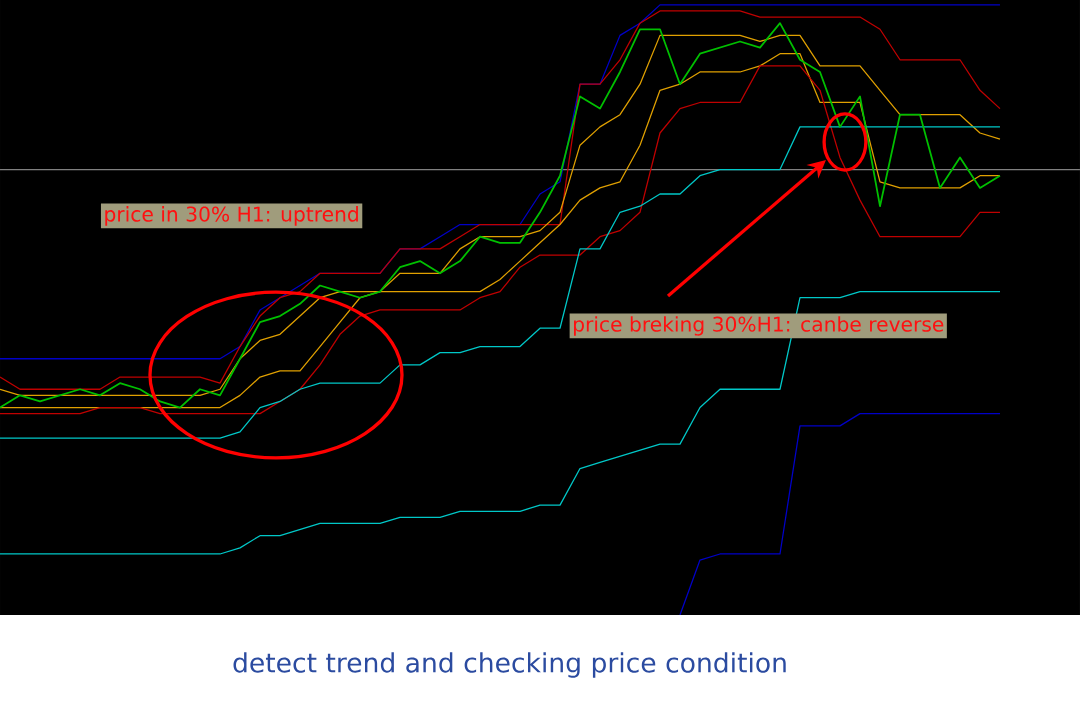 Image resolution: width=1080 pixels, height=720 pixels. Describe the element at coordinates (509, 665) in the screenshot. I see `text: detect trend and checking price condition` at that location.